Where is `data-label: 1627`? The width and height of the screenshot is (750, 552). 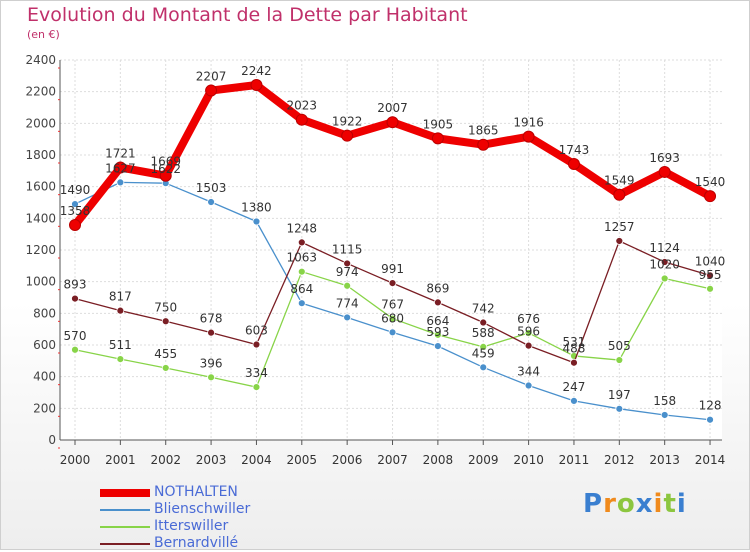 data-label: 1627 is located at coordinates (120, 168).